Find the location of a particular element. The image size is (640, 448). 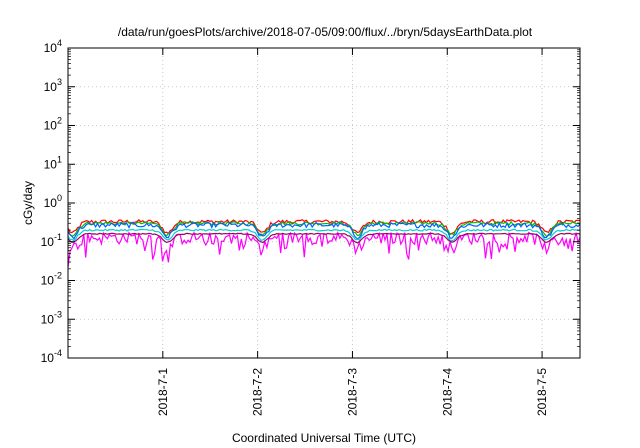

x-tick-label: 2018-7-5 is located at coordinates (542, 392).